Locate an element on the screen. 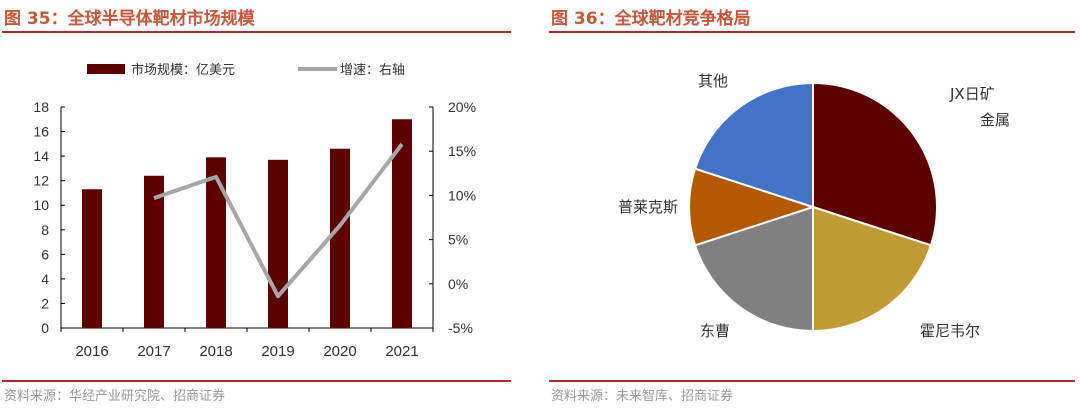  y2-tick-label: -5% is located at coordinates (460, 328).